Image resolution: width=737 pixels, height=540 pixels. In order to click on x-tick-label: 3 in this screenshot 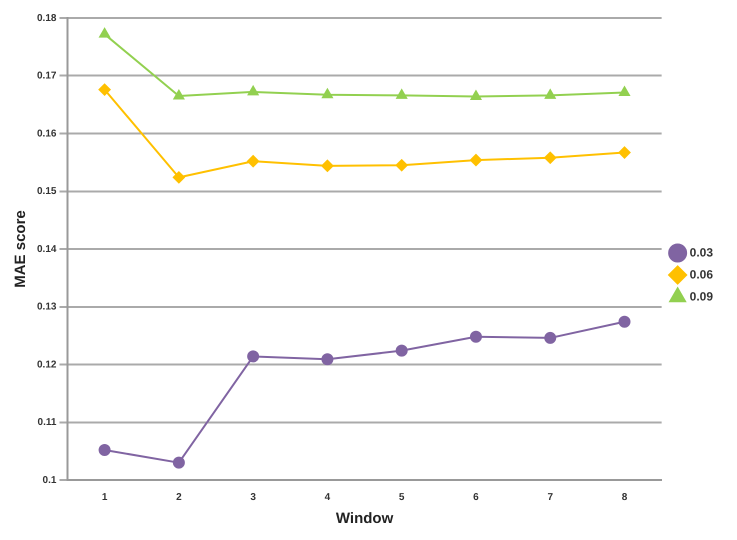, I will do `click(253, 497)`.